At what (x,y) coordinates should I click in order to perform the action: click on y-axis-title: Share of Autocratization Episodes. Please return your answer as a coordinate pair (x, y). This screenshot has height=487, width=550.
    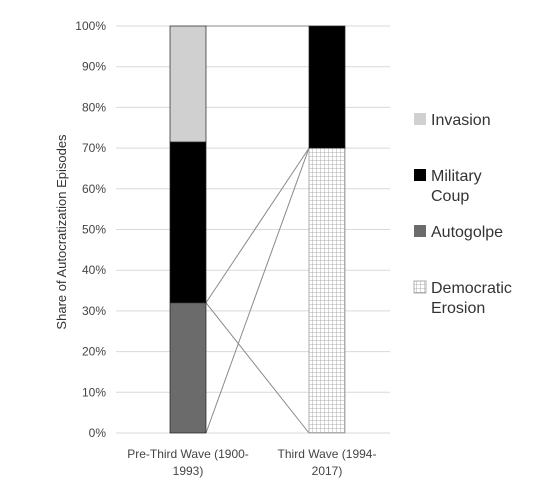
    Looking at the image, I should click on (61, 232).